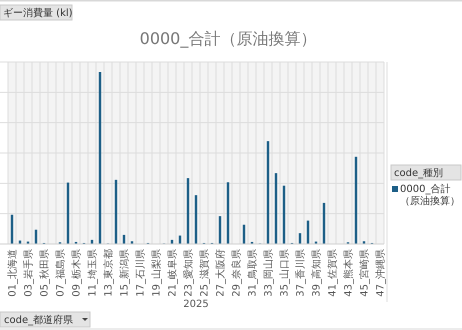 The height and width of the screenshot is (330, 462). Describe the element at coordinates (140, 273) in the screenshot. I see `x-tick-label: 17_石川県` at that location.